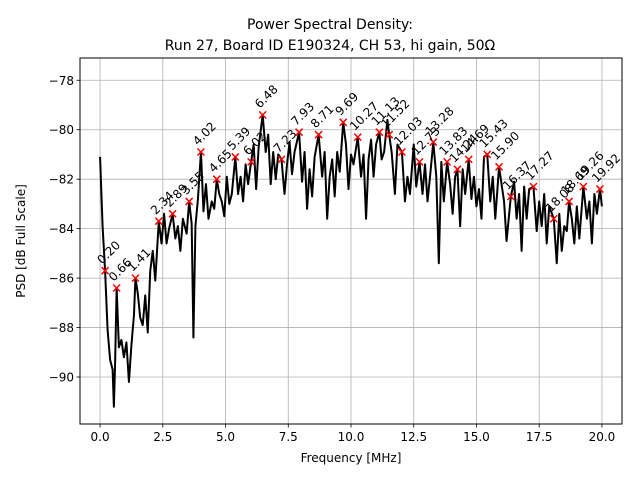 This screenshot has height=480, width=640. I want to click on x-tick-label: 5.0, so click(225, 437).